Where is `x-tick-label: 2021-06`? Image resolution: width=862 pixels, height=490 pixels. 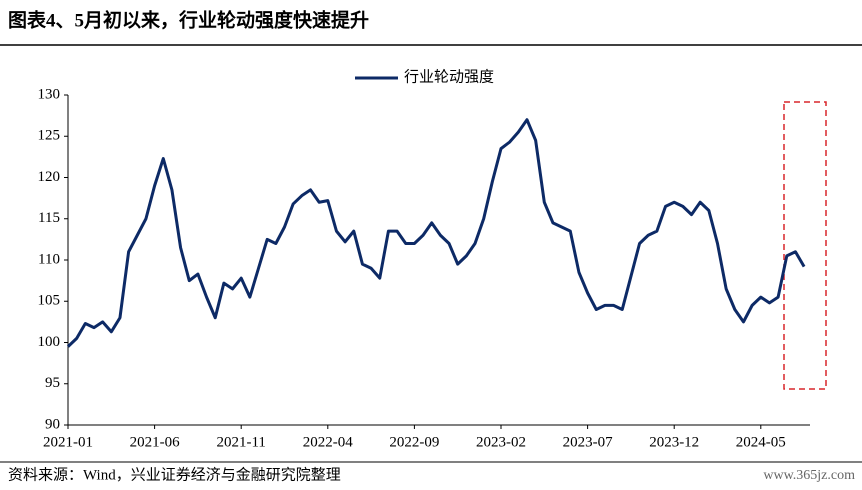
x-tick-label: 2021-06 is located at coordinates (155, 442).